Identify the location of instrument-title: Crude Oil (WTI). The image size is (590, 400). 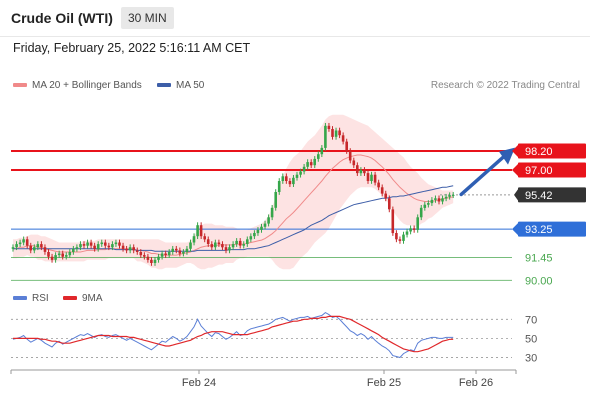
(62, 18).